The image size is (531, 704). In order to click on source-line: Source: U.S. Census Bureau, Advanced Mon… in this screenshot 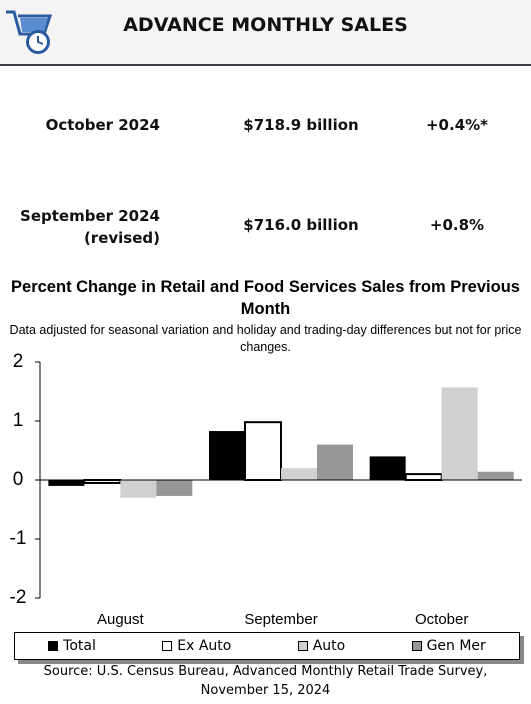, I will do `click(265, 671)`.